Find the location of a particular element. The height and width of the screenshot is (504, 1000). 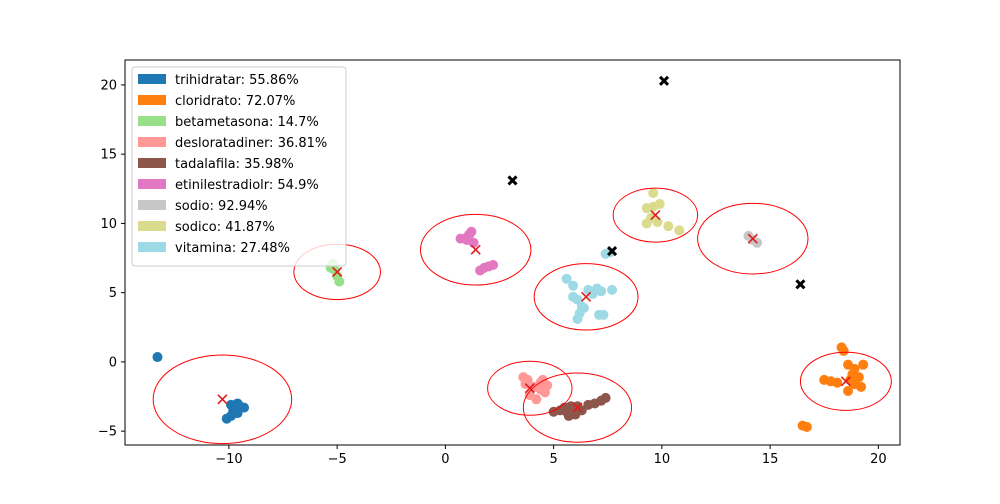

legend-label: vitamina: 27.48% is located at coordinates (232, 248).